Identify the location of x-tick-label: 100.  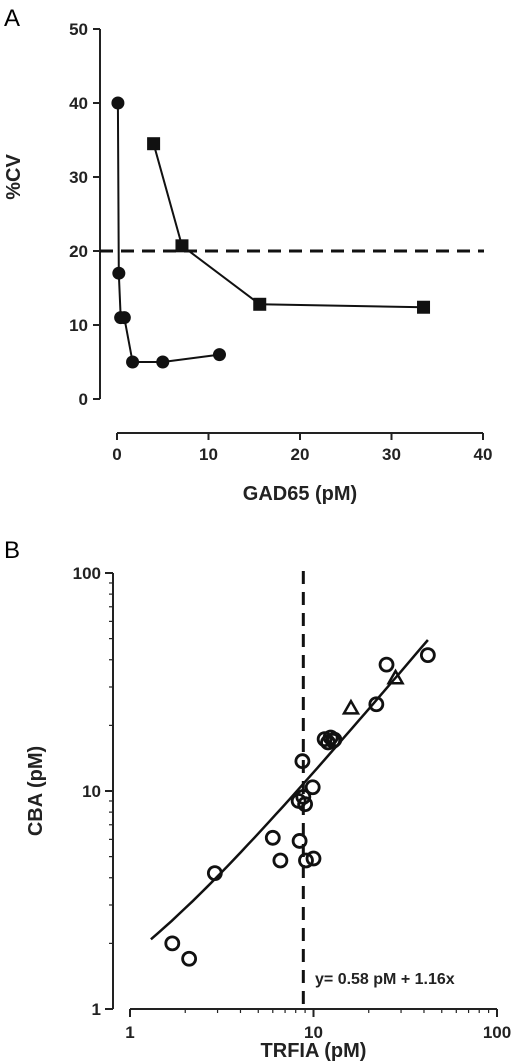
(497, 1032).